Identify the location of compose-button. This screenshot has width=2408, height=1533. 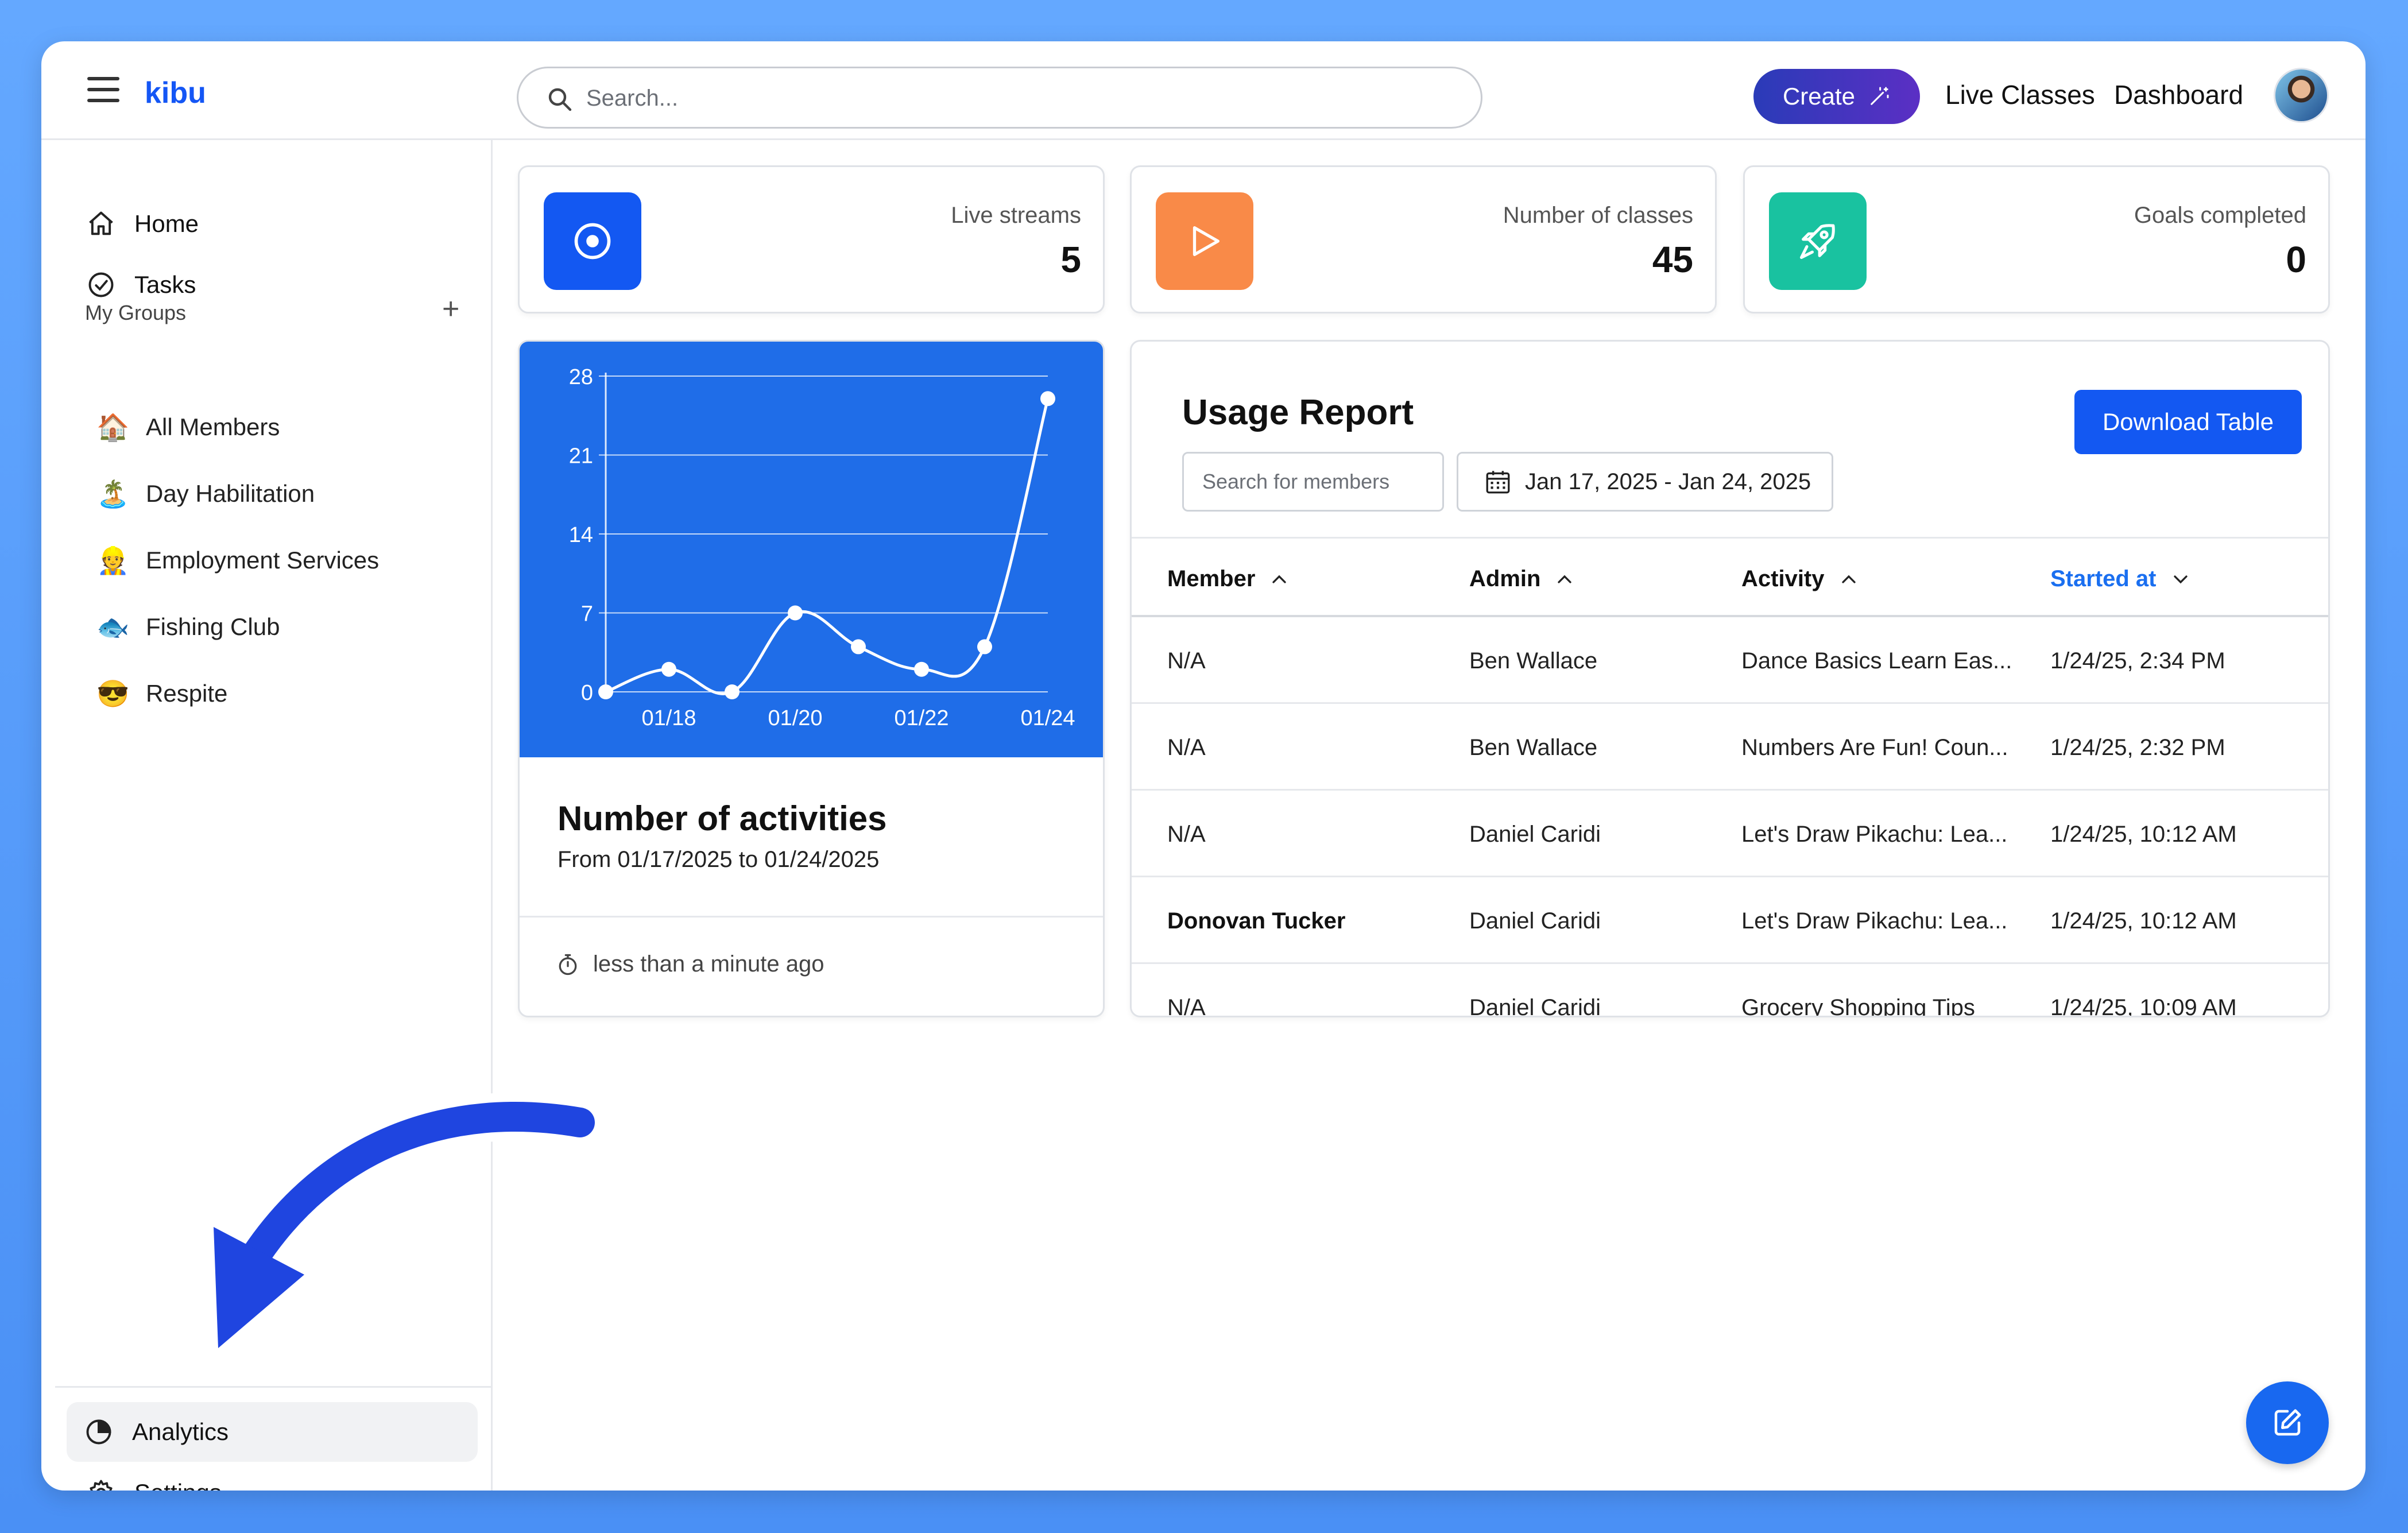
(2287, 1422).